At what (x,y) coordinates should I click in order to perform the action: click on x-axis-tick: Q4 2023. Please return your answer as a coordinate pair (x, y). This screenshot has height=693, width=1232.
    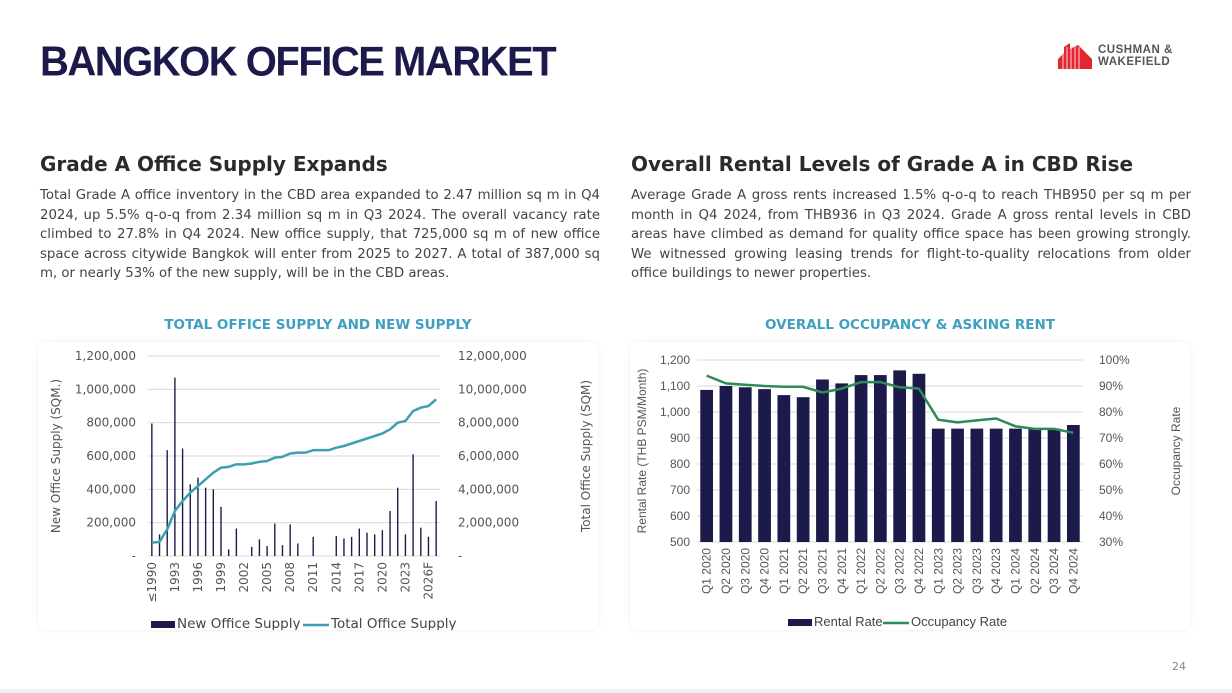
    Looking at the image, I should click on (996, 571).